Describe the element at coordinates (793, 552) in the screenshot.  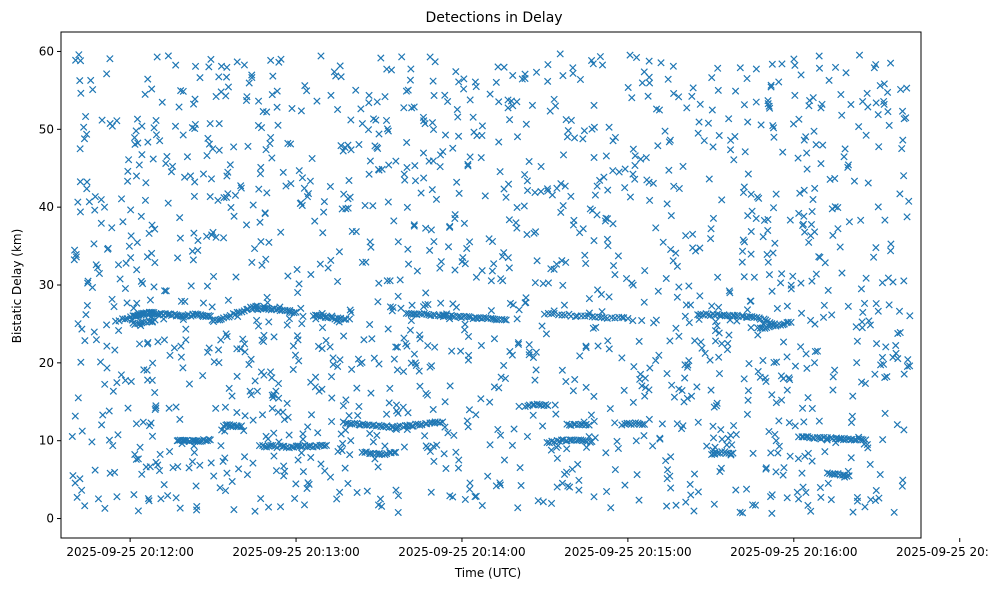
I see `x-tick-label: 2025-09-25 20:16:00` at that location.